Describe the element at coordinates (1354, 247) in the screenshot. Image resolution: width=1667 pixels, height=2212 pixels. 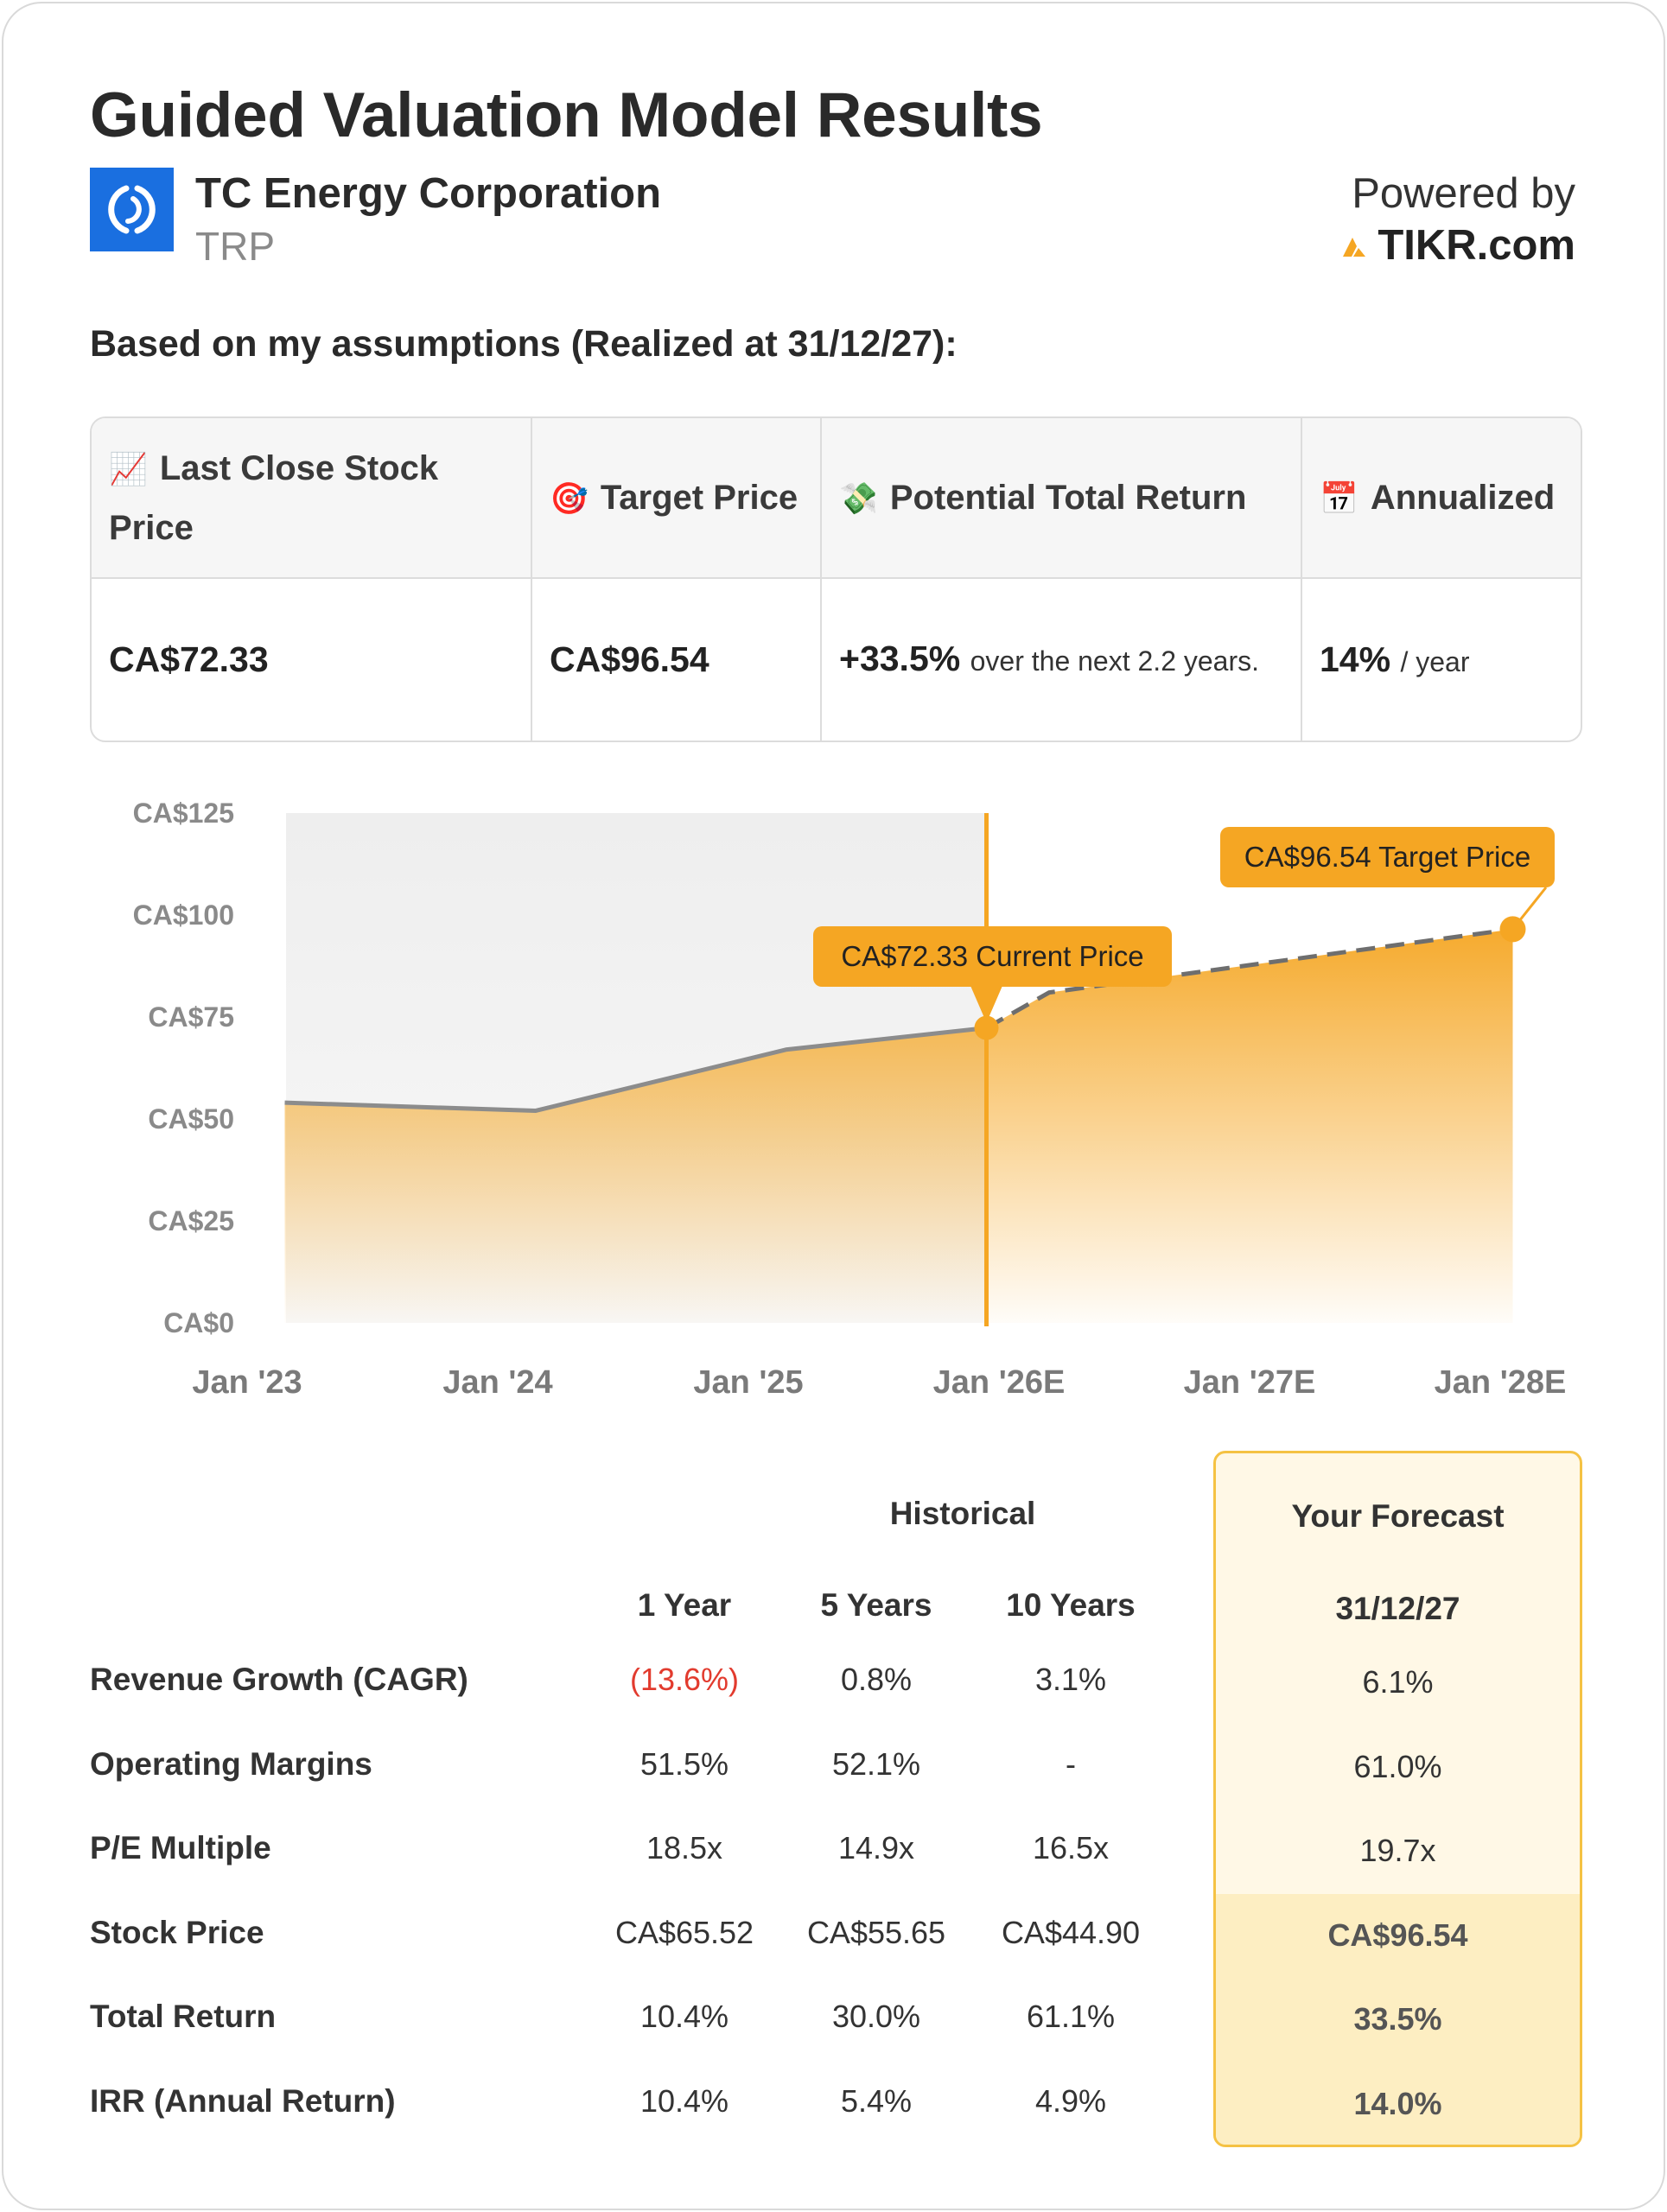
I see `tikr-logo-icon` at that location.